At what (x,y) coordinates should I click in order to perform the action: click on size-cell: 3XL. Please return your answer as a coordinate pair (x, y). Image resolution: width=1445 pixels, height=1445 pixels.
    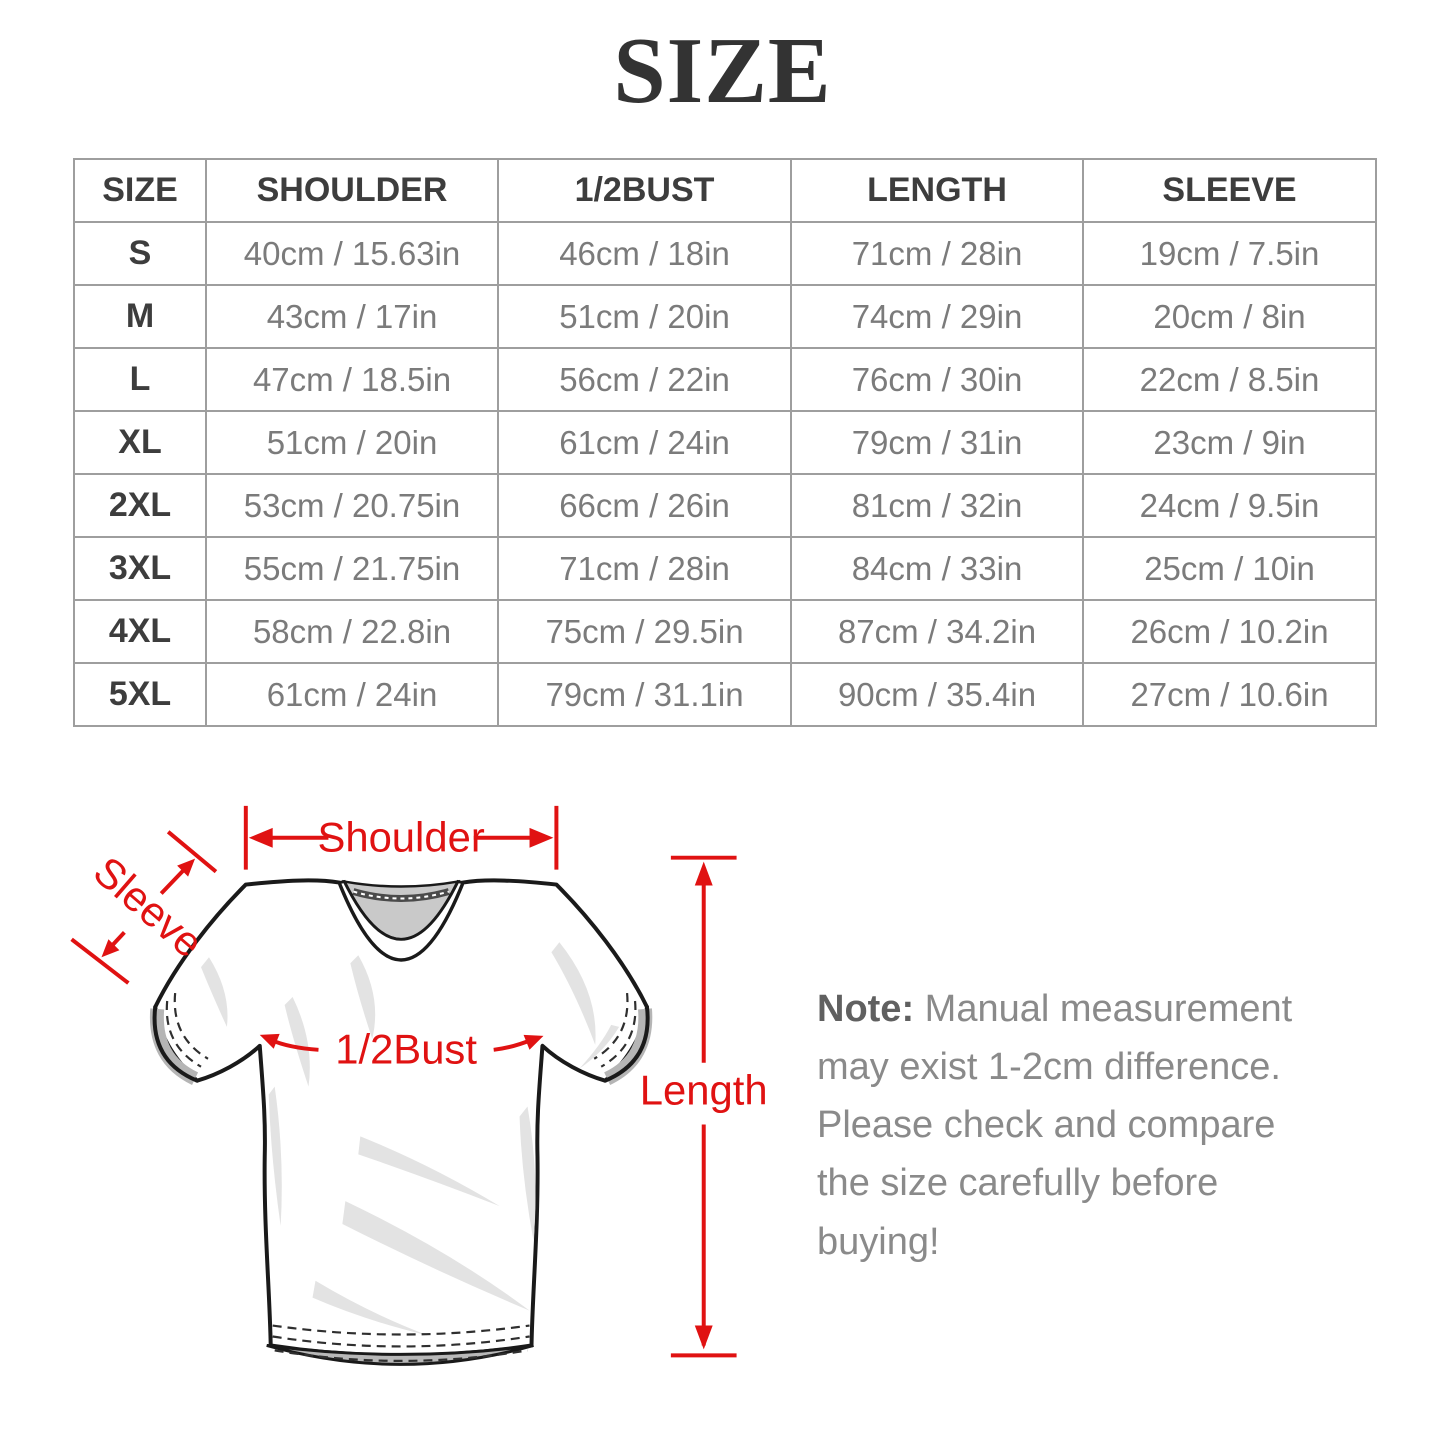
    Looking at the image, I should click on (140, 568).